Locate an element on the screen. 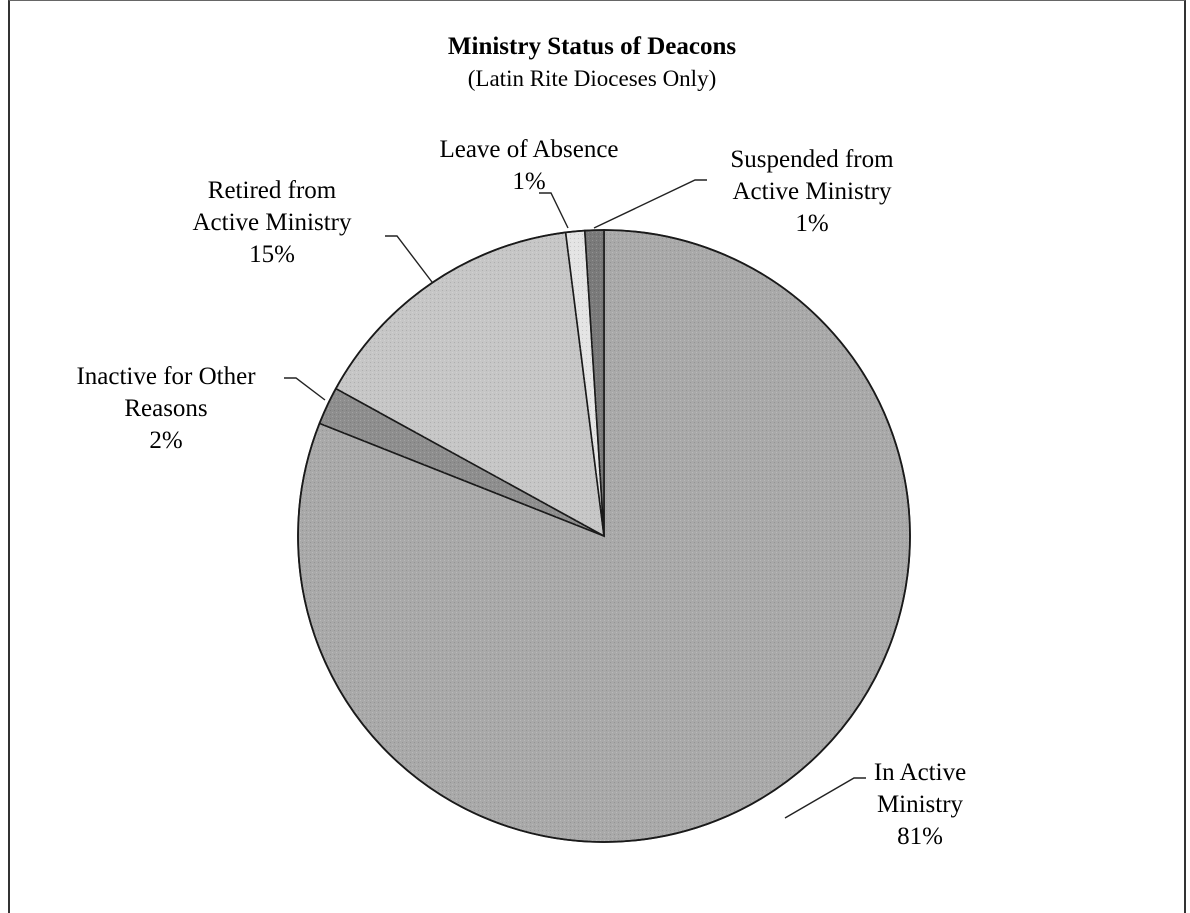  chart-title: Ministry Status of Deacons is located at coordinates (592, 46).